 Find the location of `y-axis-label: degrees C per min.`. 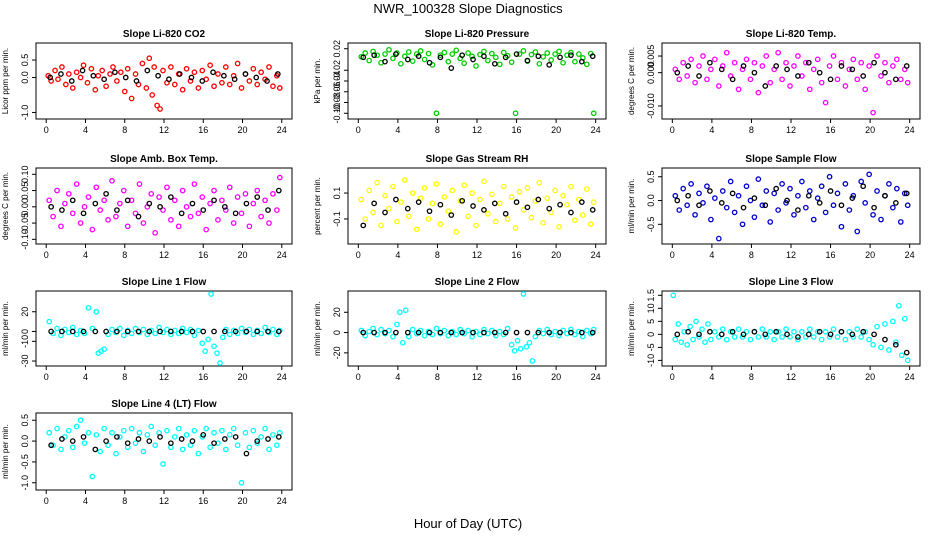

y-axis-label: degrees C per min. is located at coordinates (631, 81).